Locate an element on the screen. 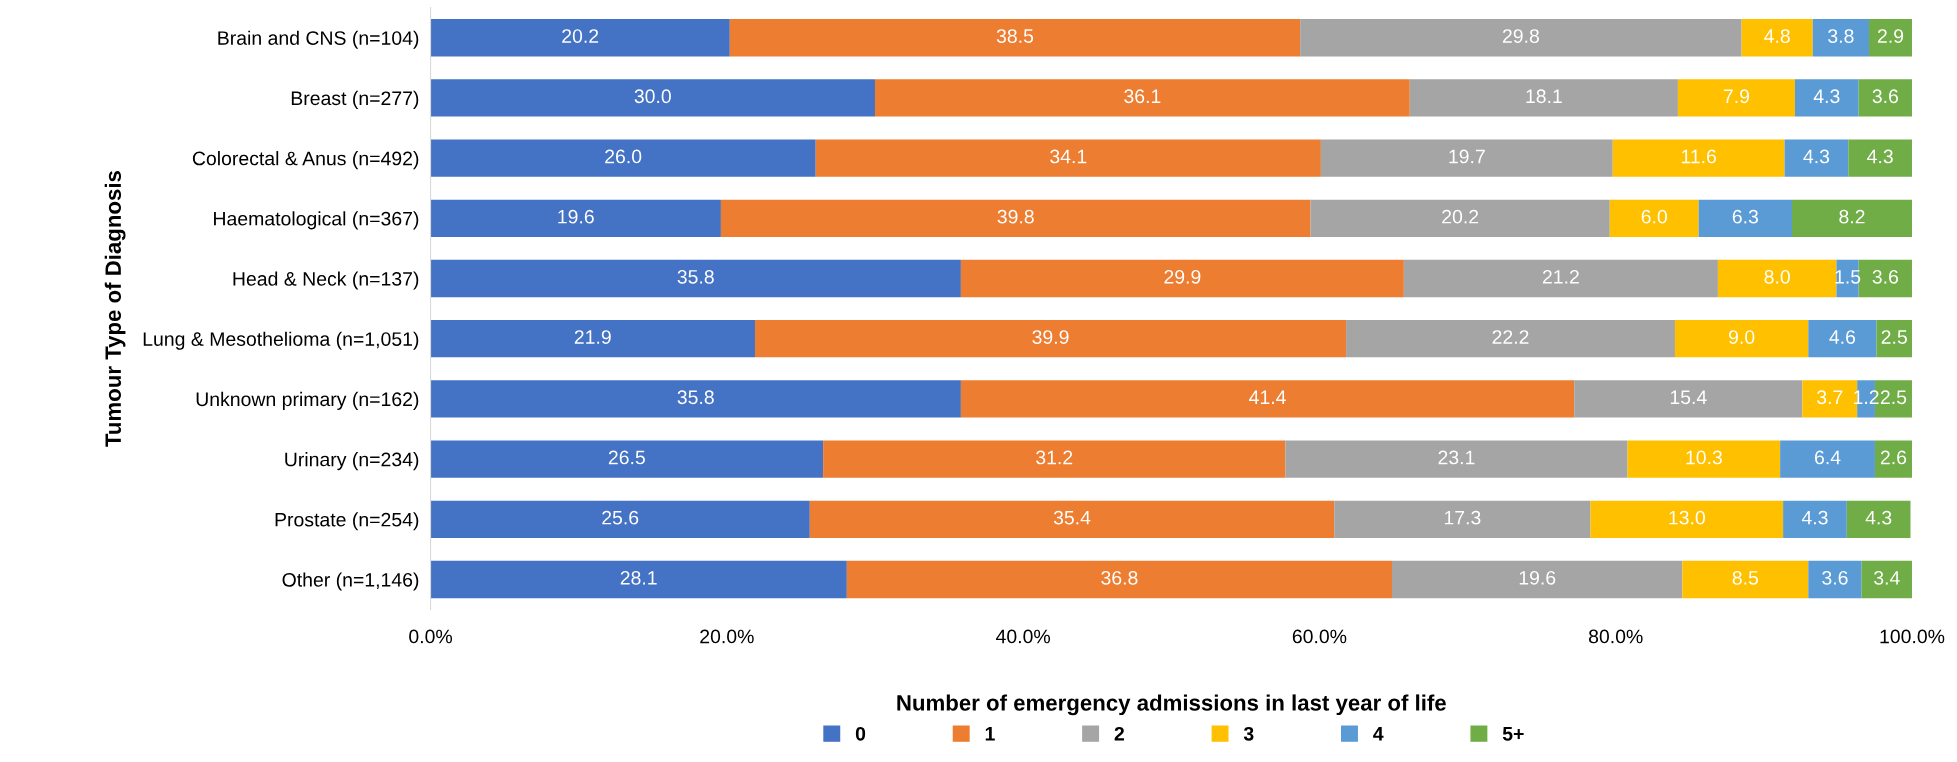  y-tick-label: Urinary (n=234) is located at coordinates (352, 461).